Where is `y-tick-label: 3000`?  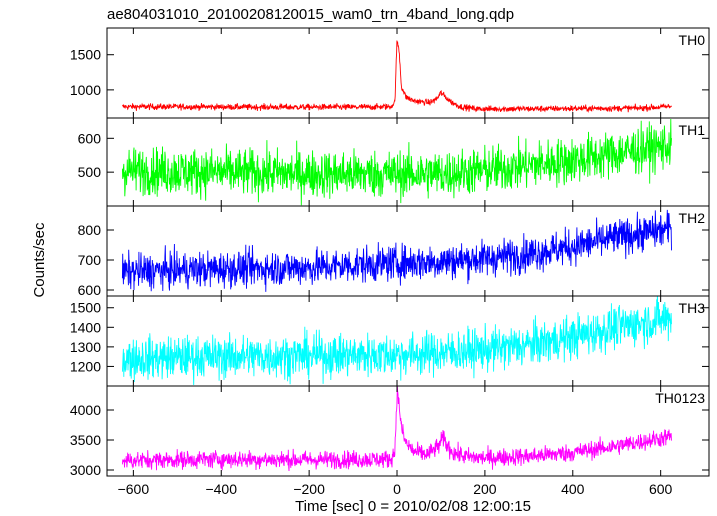 y-tick-label: 3000 is located at coordinates (85, 470).